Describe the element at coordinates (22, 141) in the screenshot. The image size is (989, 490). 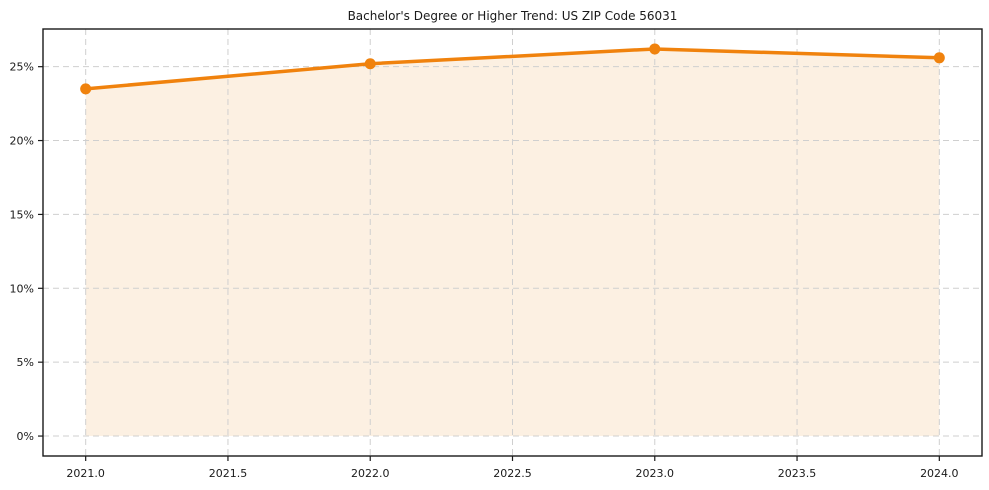
I see `y-tick-label: 20%` at that location.